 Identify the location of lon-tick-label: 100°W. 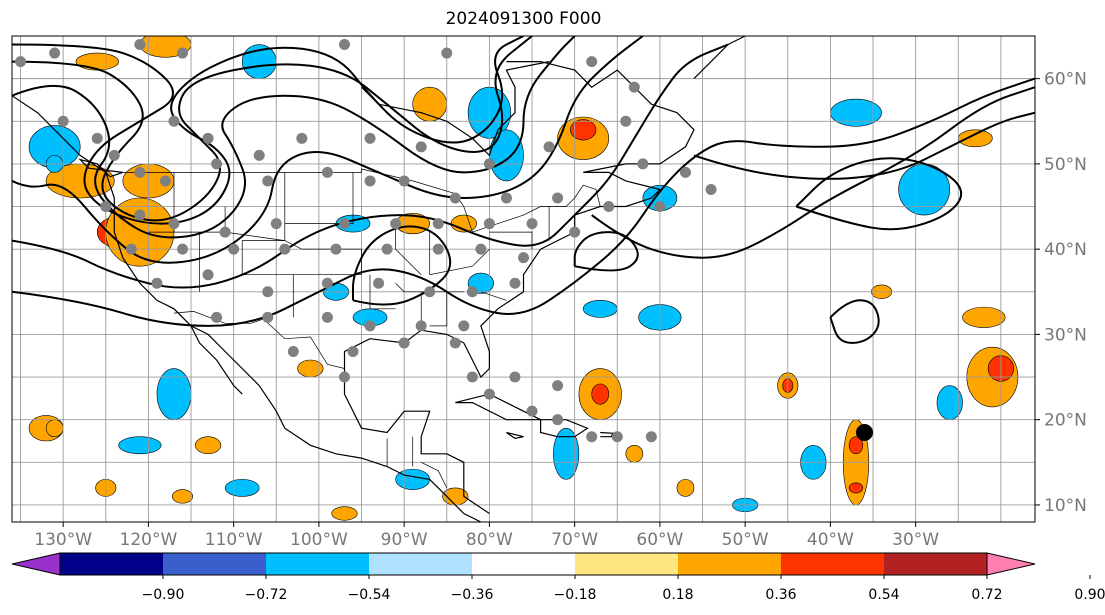
(319, 540).